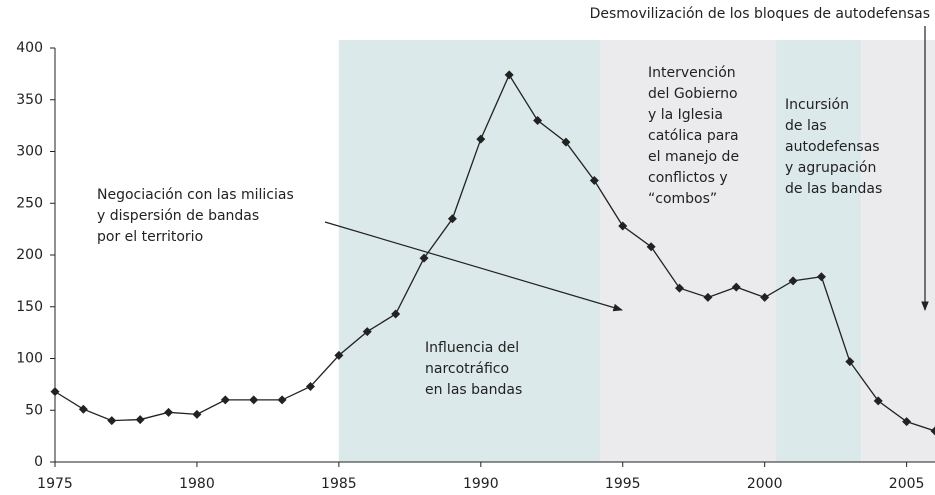 This screenshot has width=935, height=495. Describe the element at coordinates (150, 237) in the screenshot. I see `annotation: por el territorio` at that location.